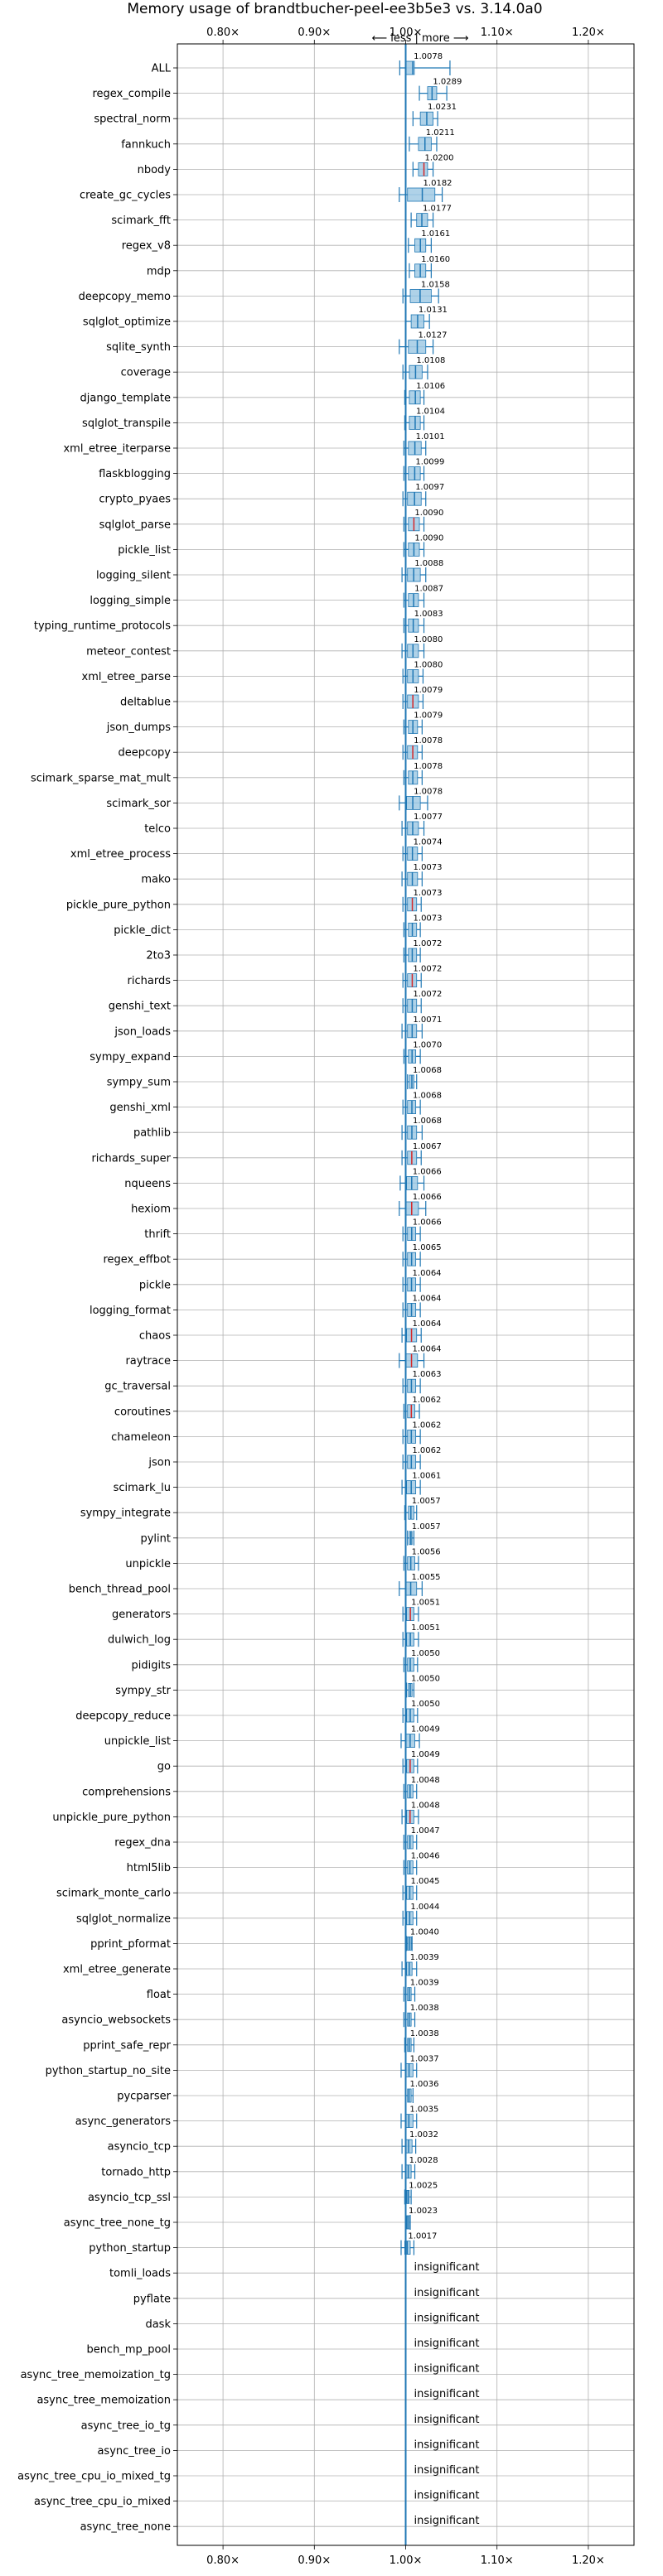  What do you see at coordinates (428, 893) in the screenshot?
I see `value-label: 1.0073` at bounding box center [428, 893].